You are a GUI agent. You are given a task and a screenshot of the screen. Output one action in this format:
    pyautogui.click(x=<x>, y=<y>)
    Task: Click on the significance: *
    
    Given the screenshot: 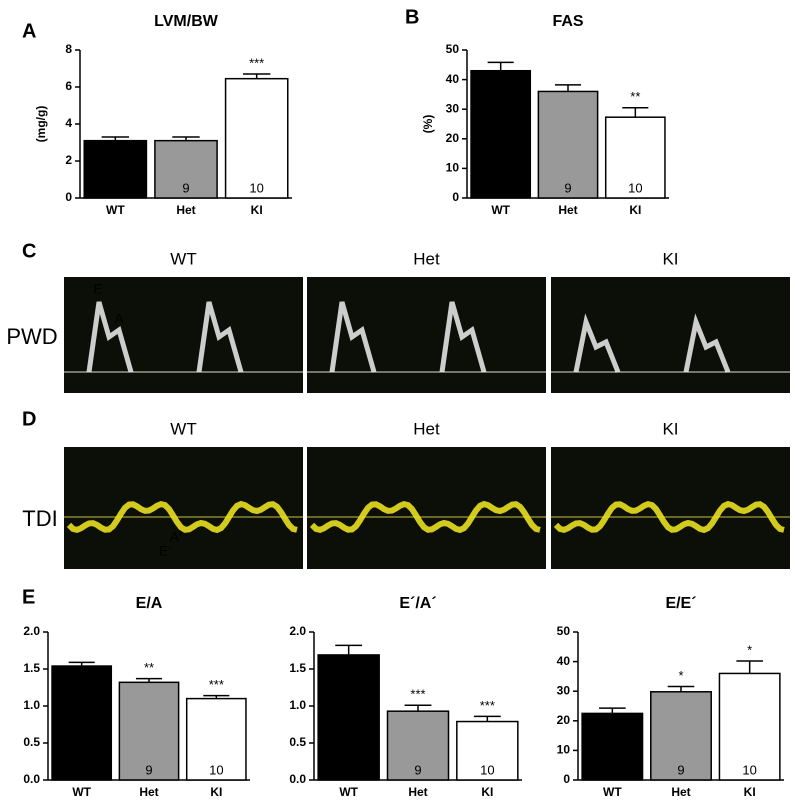 What is the action you would take?
    pyautogui.click(x=749, y=649)
    